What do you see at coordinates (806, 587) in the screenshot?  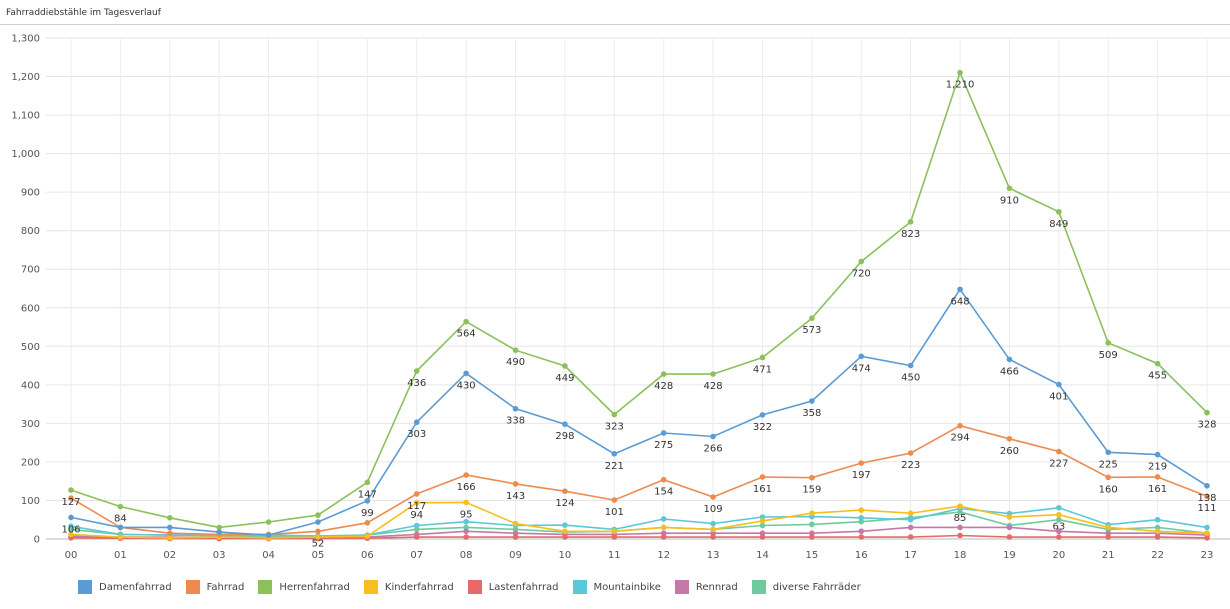 I see `legend-item: diverse Fahrräder` at bounding box center [806, 587].